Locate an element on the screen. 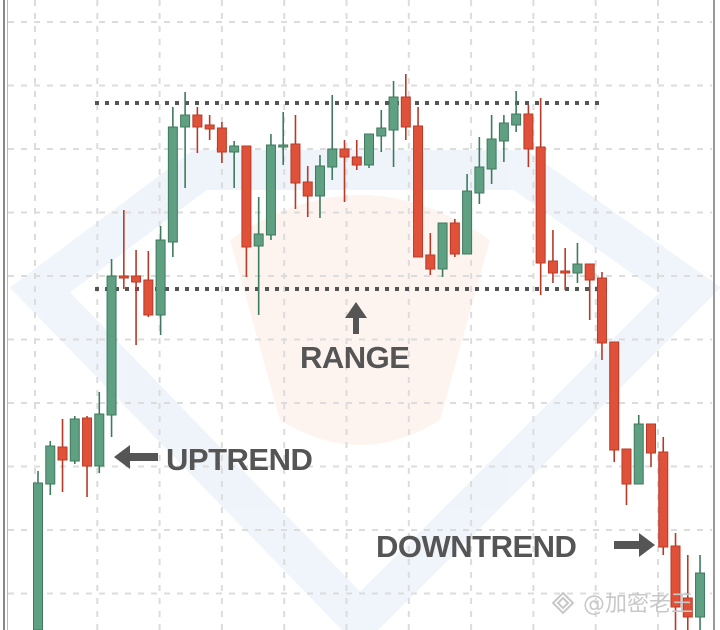 The height and width of the screenshot is (630, 720). uptrend-annotation: UPTREND is located at coordinates (213, 459).